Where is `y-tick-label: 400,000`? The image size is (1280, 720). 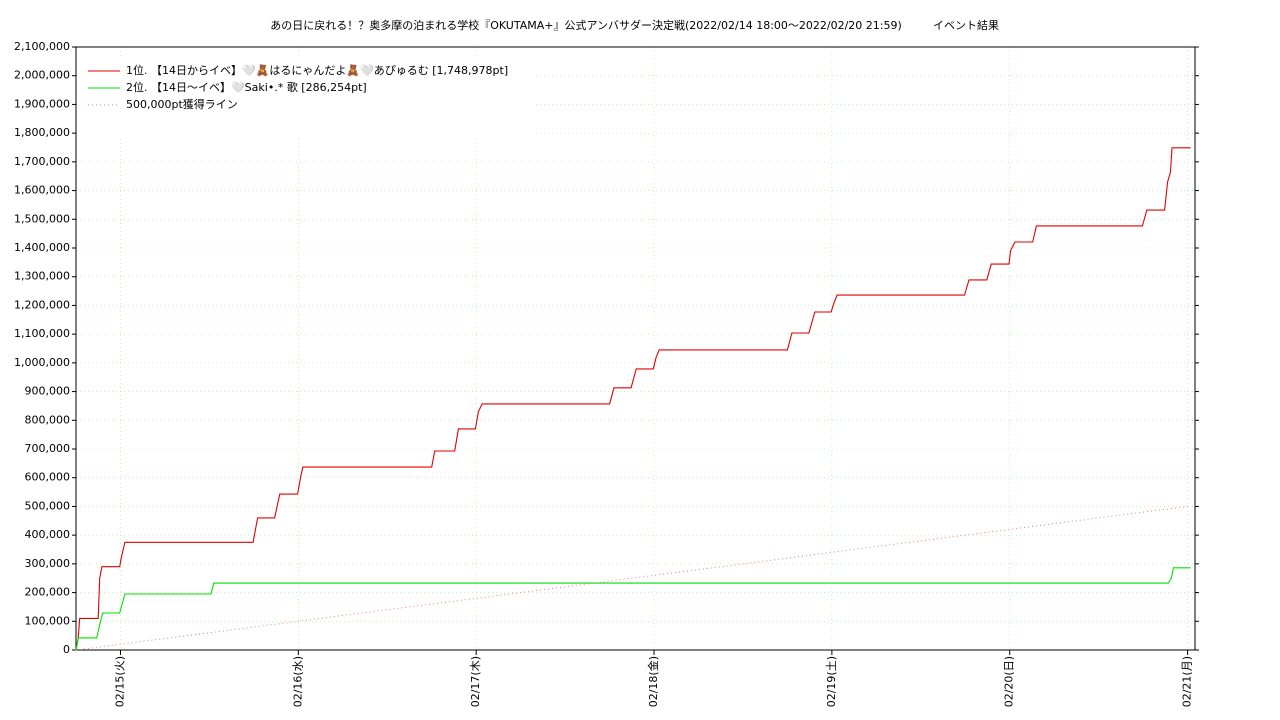 y-tick-label: 400,000 is located at coordinates (48, 534).